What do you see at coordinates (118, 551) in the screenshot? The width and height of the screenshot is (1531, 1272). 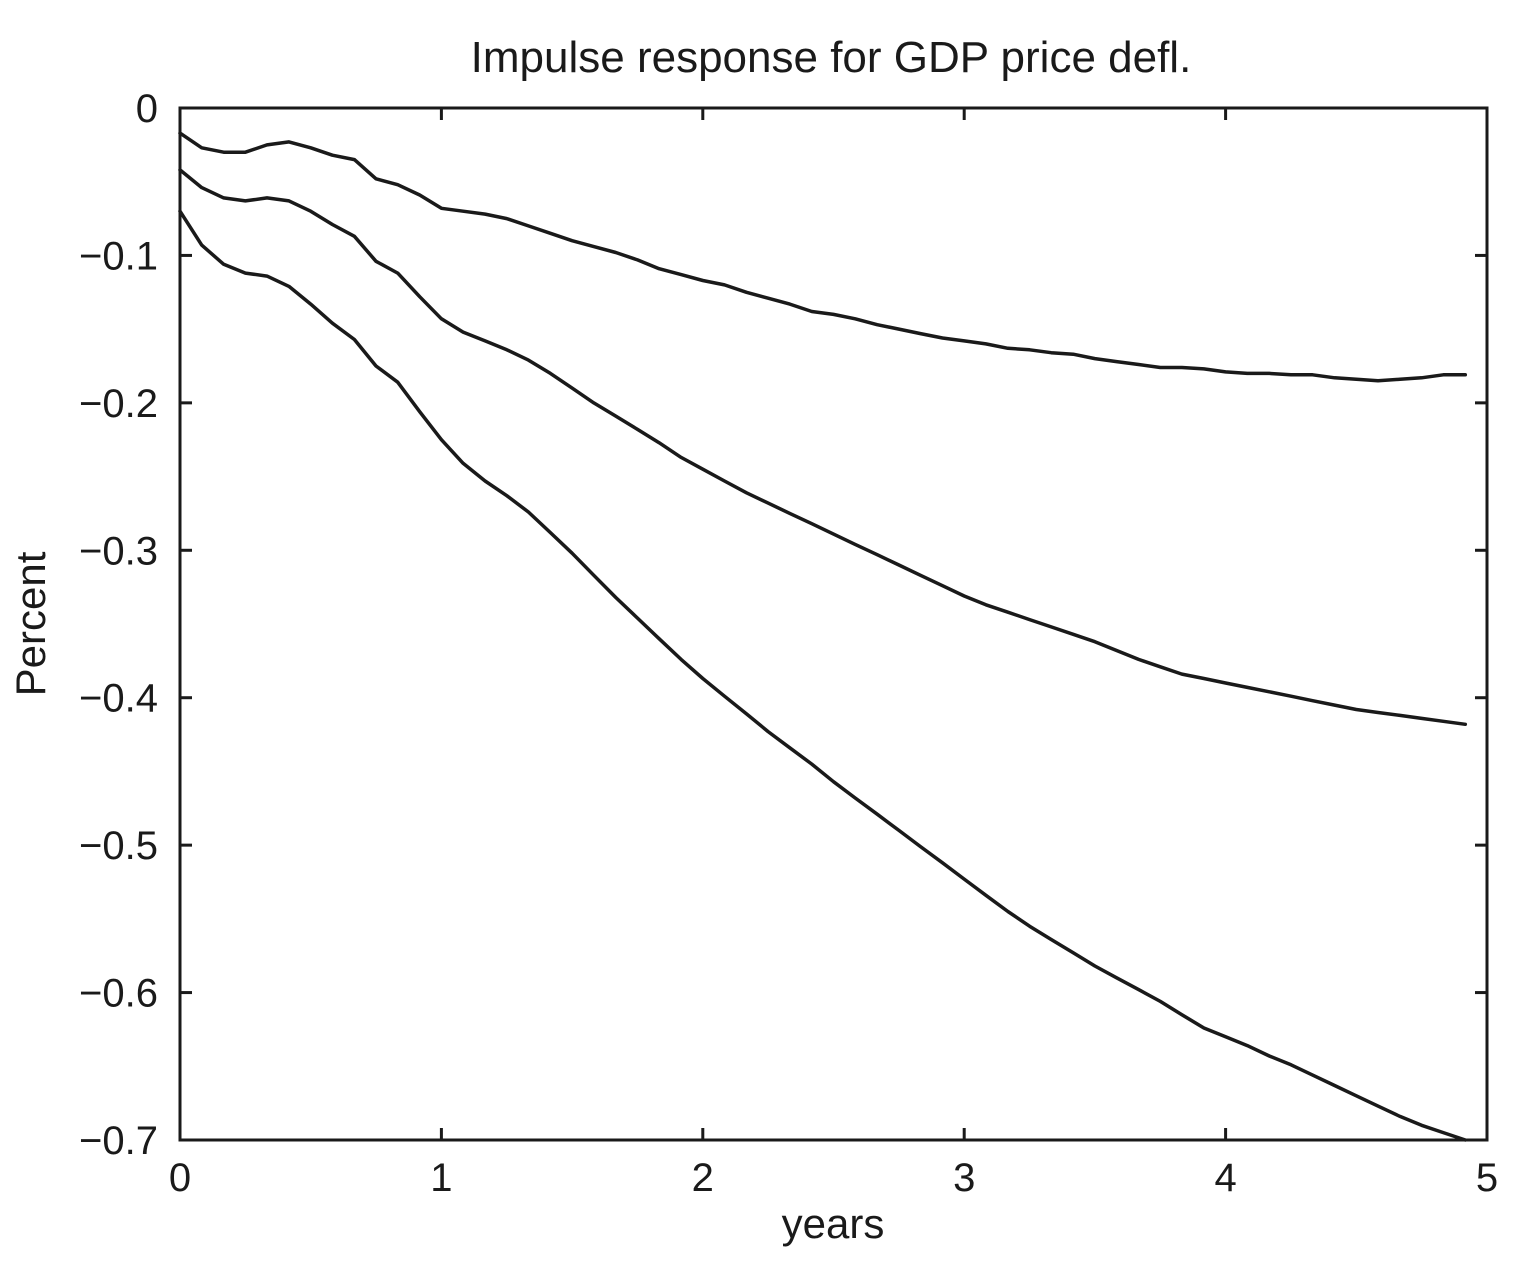 I see `y-tick-label: −0.3` at bounding box center [118, 551].